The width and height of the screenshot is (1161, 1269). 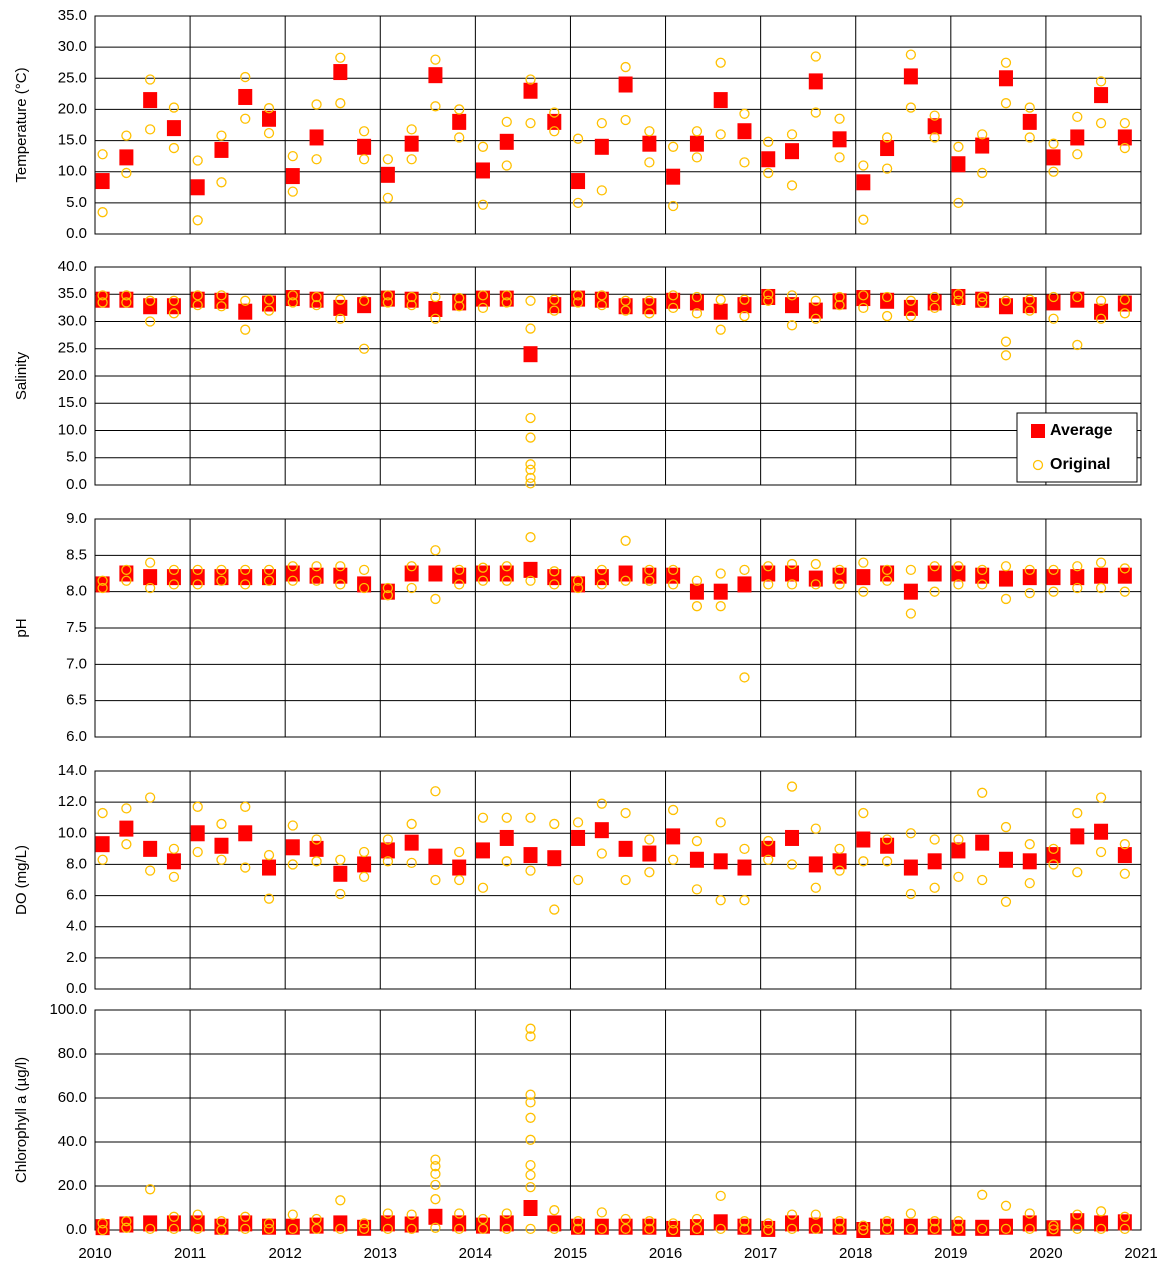 What do you see at coordinates (21, 124) in the screenshot?
I see `y-axis-title: Temperature (°C)` at bounding box center [21, 124].